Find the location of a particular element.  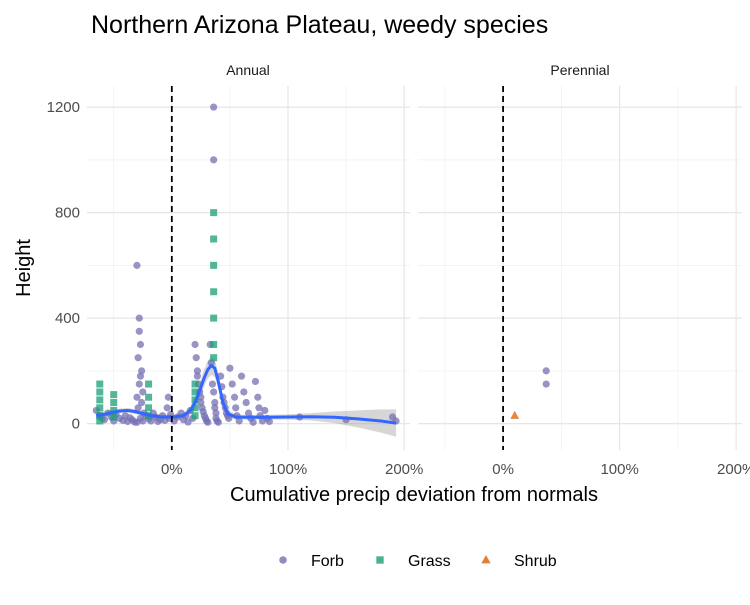

smooth-trend-line is located at coordinates (246, 394).